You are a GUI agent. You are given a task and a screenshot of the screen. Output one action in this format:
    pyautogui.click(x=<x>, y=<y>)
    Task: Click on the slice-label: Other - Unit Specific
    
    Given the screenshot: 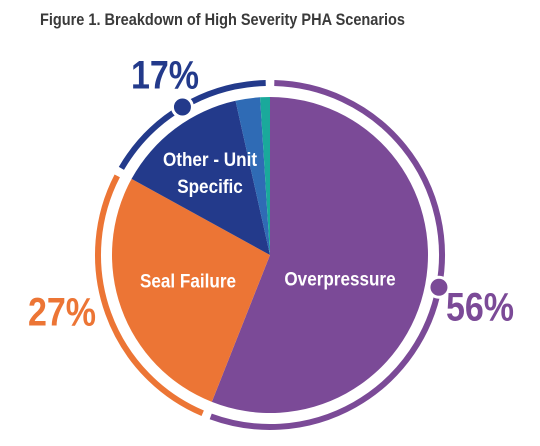 What is the action you would take?
    pyautogui.click(x=210, y=174)
    